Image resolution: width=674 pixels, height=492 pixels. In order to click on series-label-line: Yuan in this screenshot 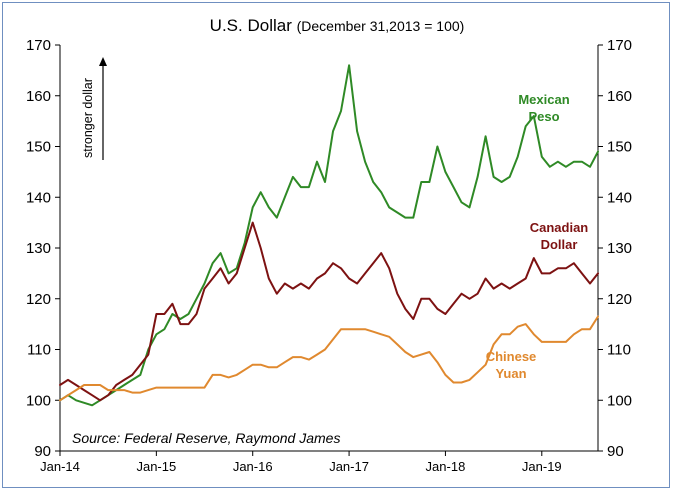, I will do `click(510, 373)`.